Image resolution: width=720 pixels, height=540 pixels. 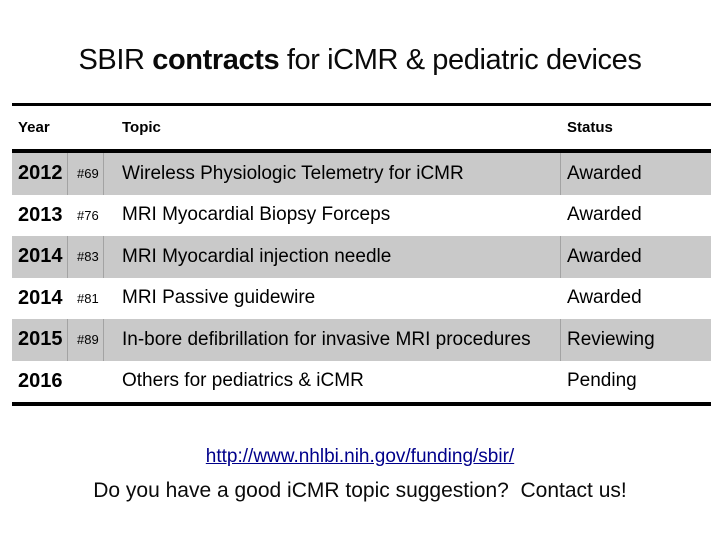 I want to click on topic-cell: MRI Myocardial injection needle, so click(x=332, y=257).